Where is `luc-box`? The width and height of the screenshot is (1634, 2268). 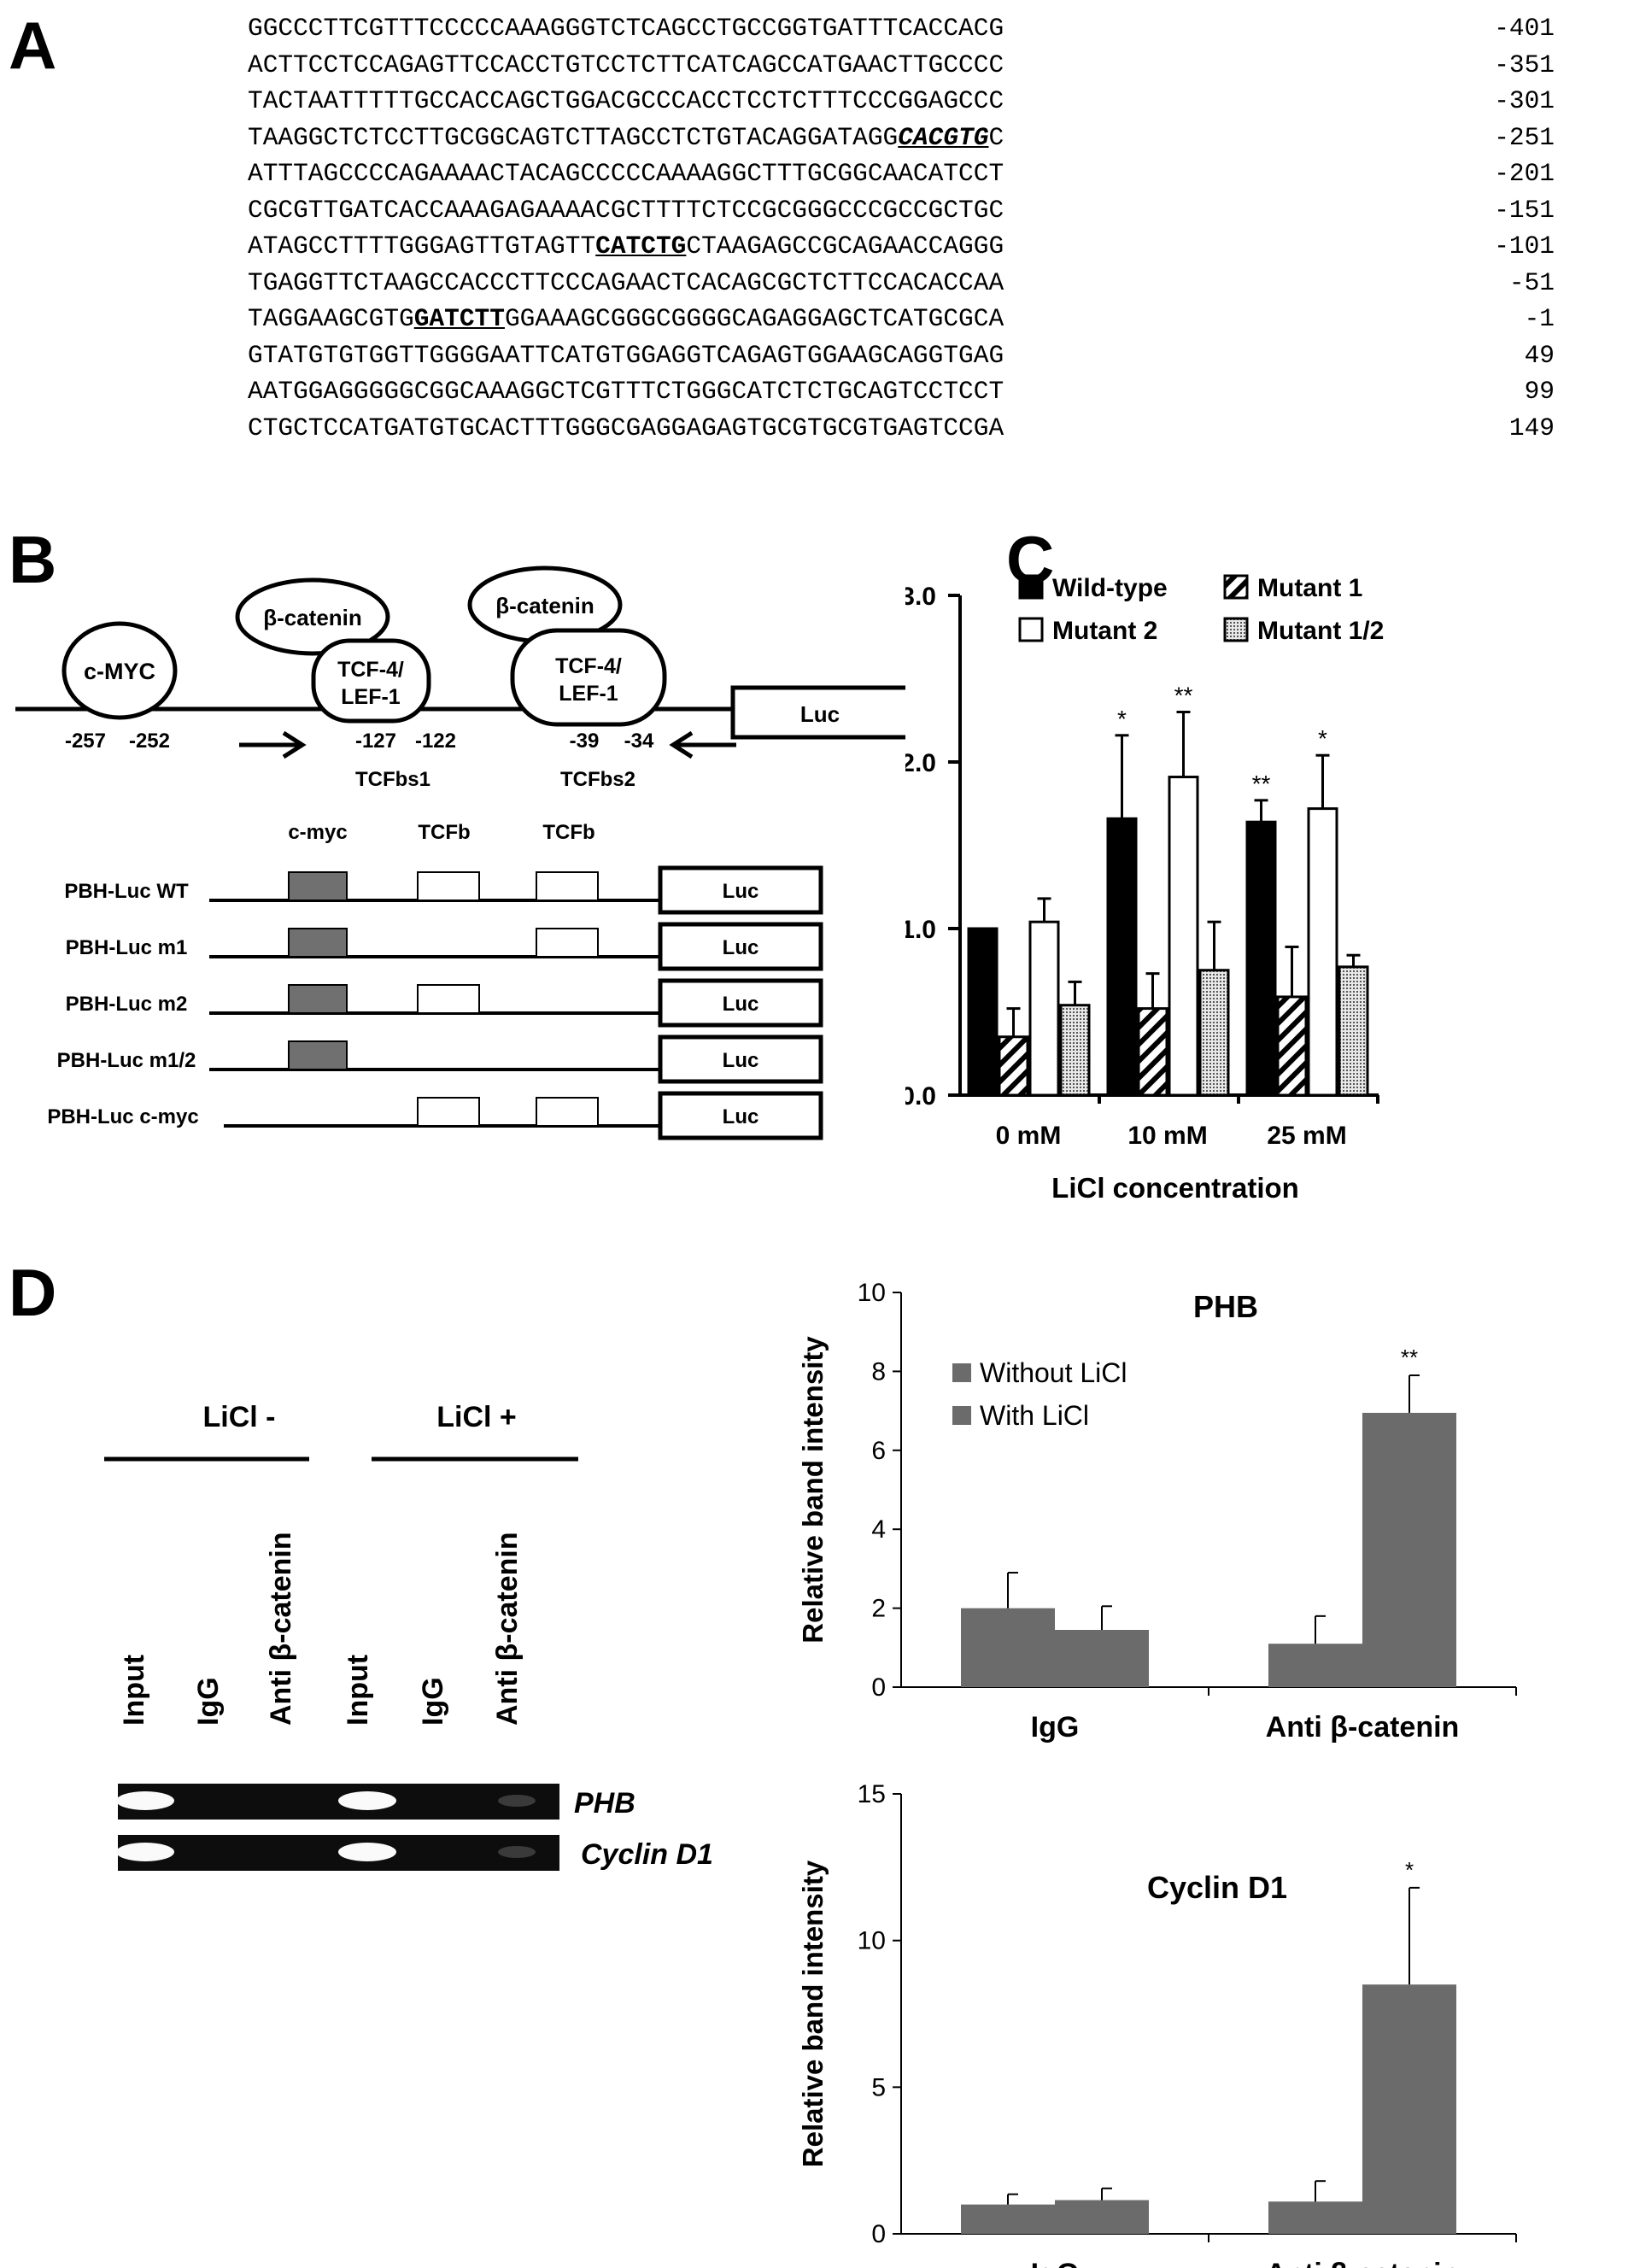 luc-box is located at coordinates (817, 712).